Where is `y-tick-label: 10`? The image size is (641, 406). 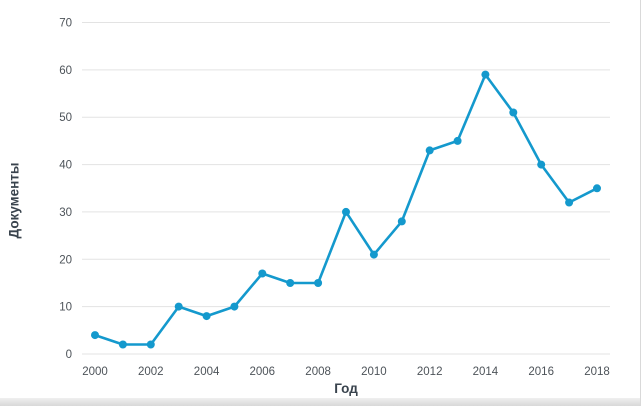 y-tick-label: 10 is located at coordinates (65, 308).